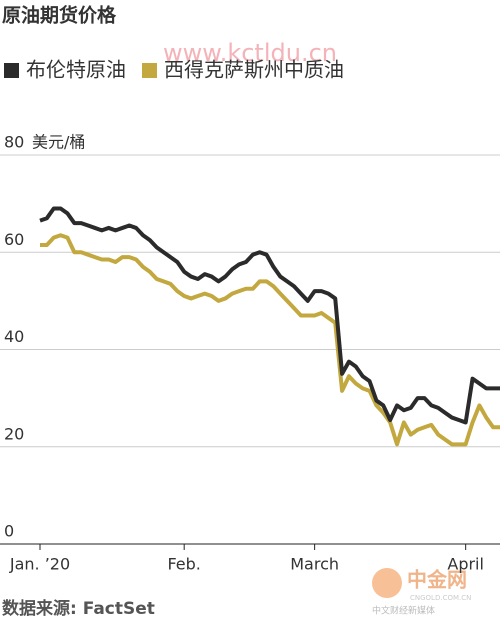  I want to click on watermark: www.kctldu.cn, so click(250, 53).